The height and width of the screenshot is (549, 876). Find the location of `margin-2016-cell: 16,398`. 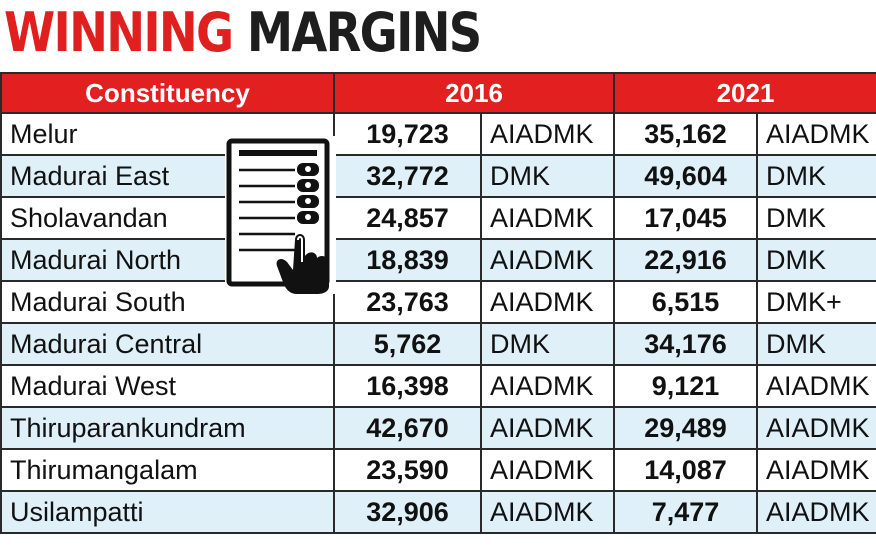

margin-2016-cell: 16,398 is located at coordinates (407, 386).